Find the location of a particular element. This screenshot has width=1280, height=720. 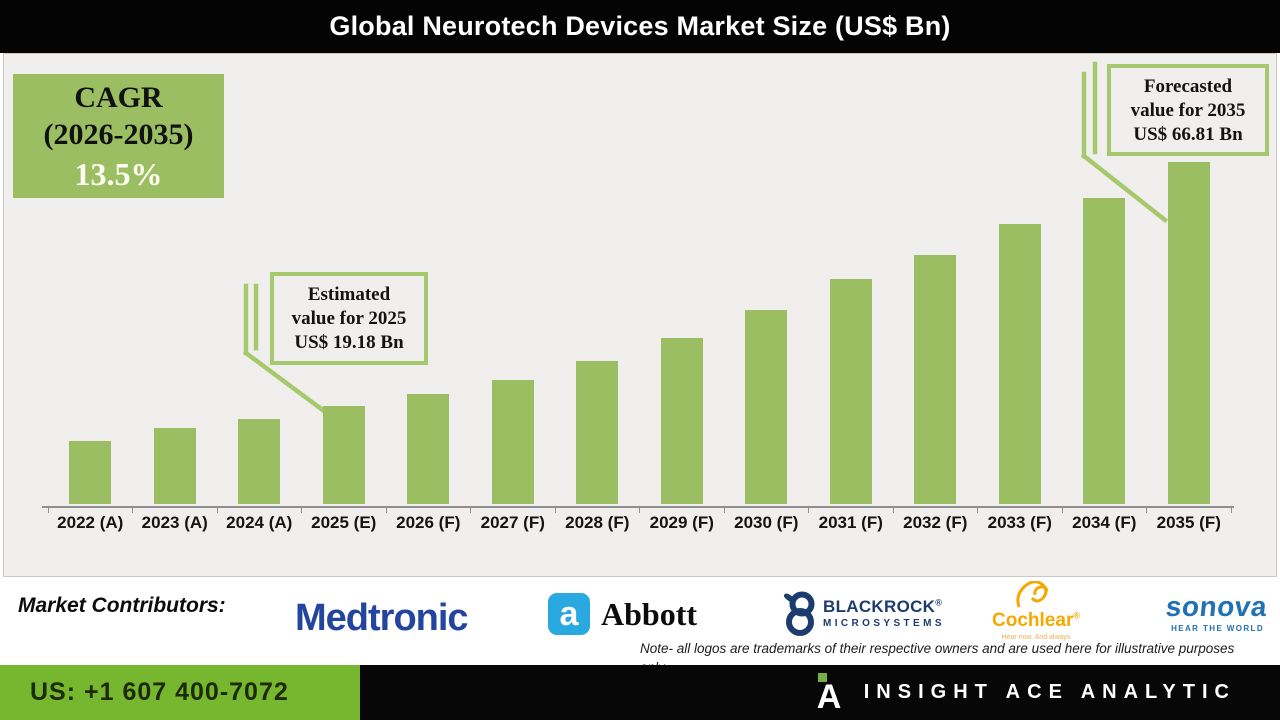

x-label: 2023 (A) is located at coordinates (174, 522).